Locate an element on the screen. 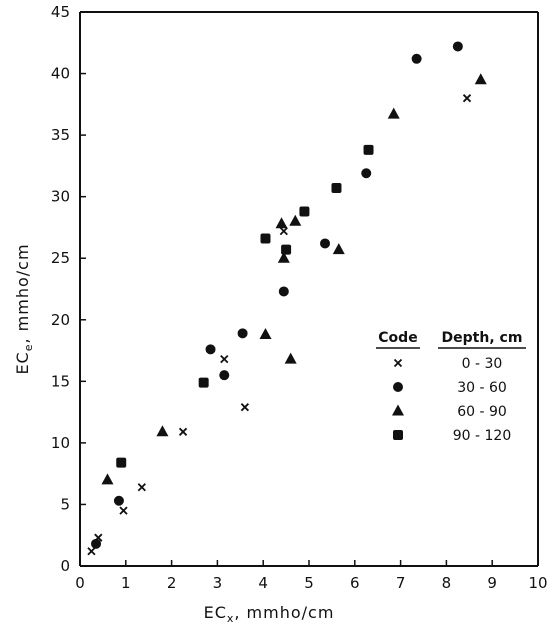 The width and height of the screenshot is (550, 631). y-tick-label: 15 is located at coordinates (60, 381).